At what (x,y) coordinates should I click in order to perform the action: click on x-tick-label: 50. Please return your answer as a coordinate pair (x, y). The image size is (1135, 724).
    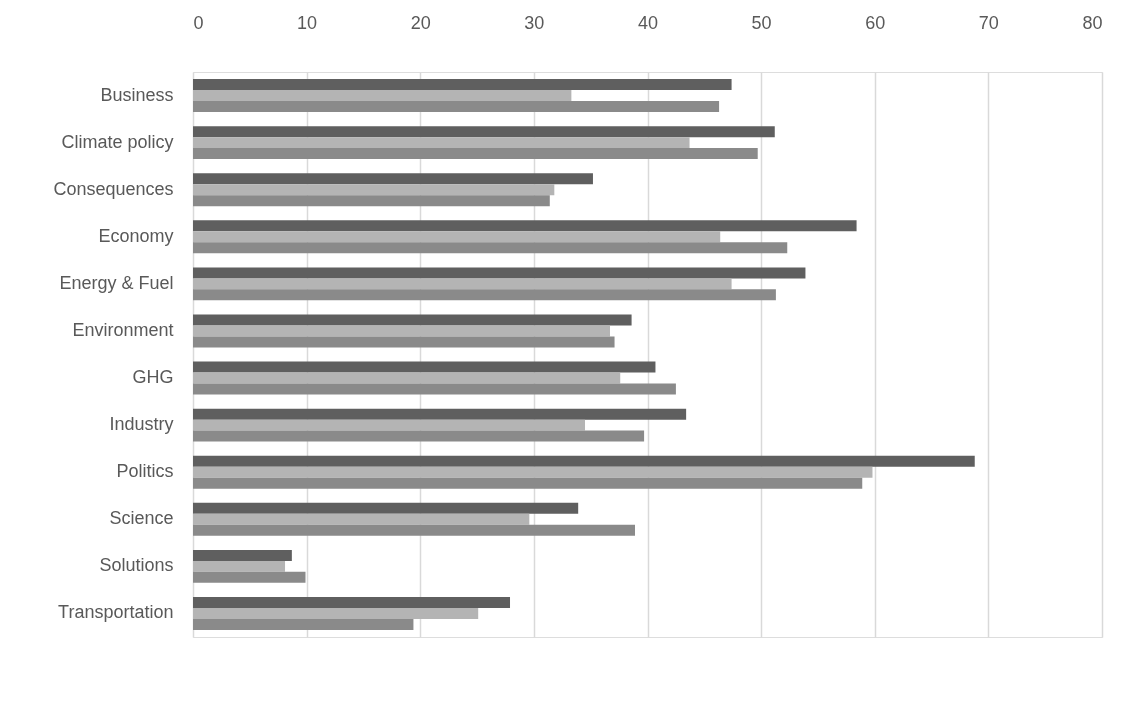
    Looking at the image, I should click on (761, 22).